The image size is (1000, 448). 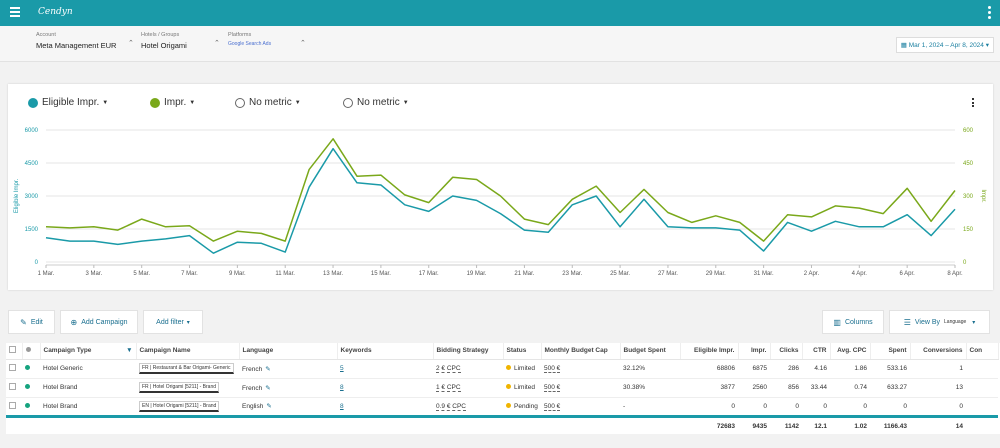 I want to click on bidding-strategy-cell: 2 € CPC, so click(x=468, y=369).